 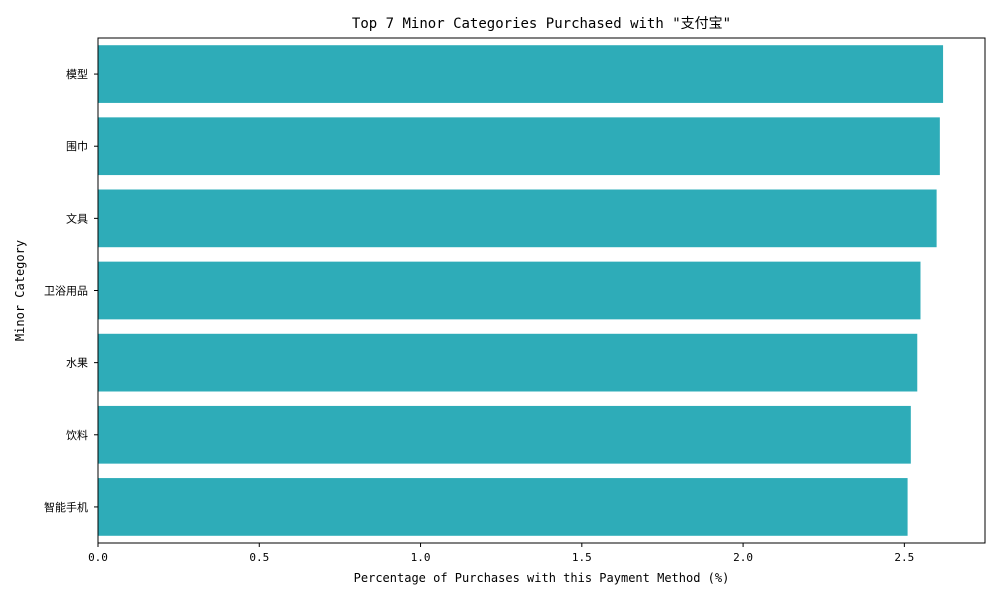 What do you see at coordinates (77, 363) in the screenshot?
I see `y-tick-label: 水果` at bounding box center [77, 363].